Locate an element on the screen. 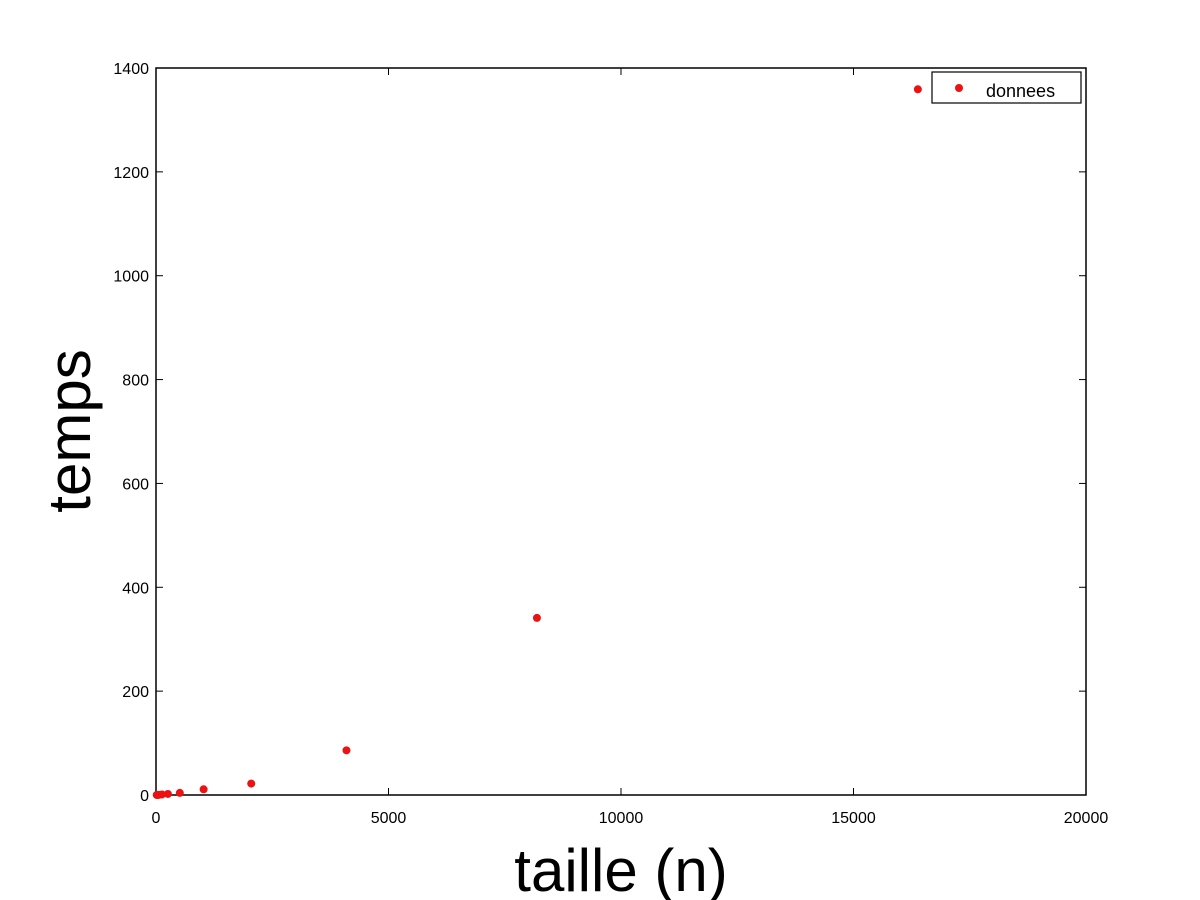 This screenshot has height=900, width=1200. y-tick-label: 1000 is located at coordinates (131, 277).